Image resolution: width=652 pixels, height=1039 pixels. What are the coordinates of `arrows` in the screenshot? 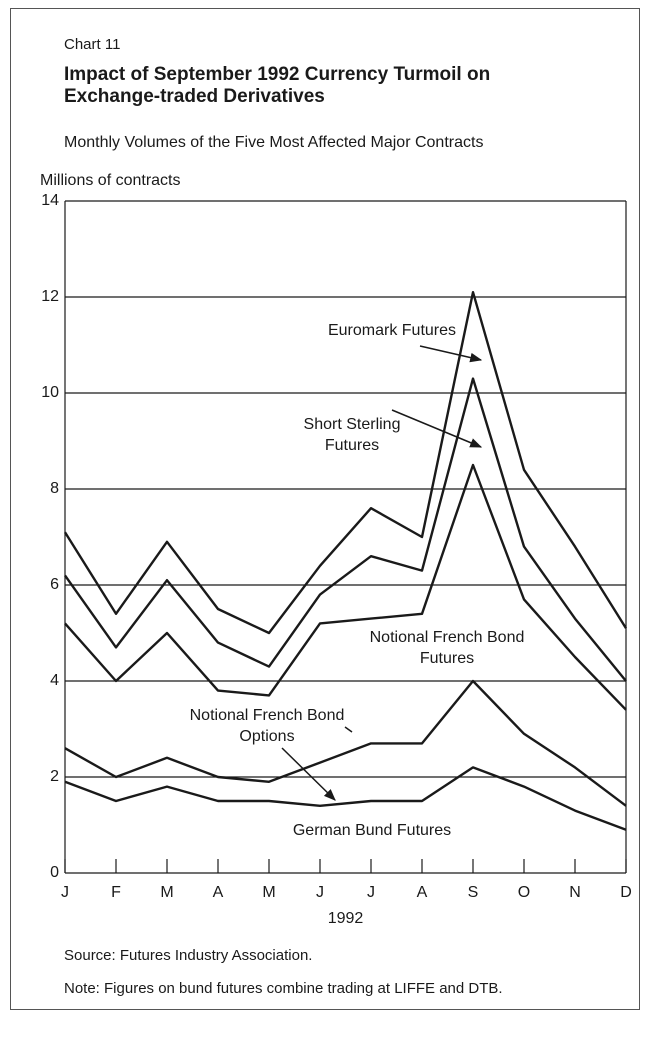 It's located at (382, 573).